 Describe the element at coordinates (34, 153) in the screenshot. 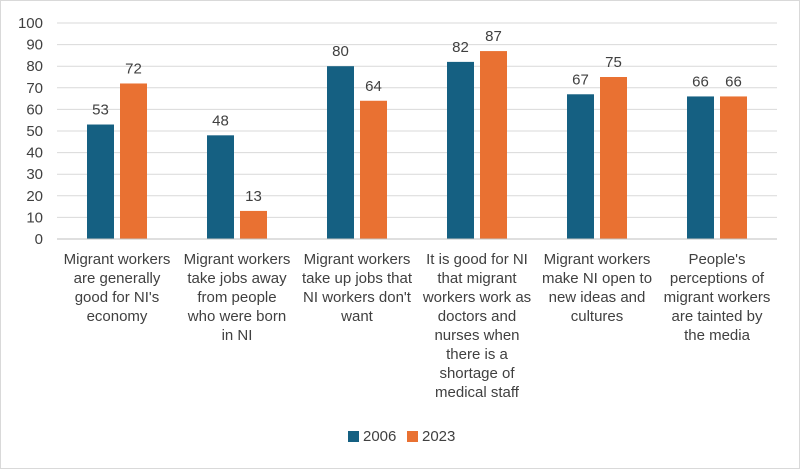

I see `y-tick-label: 40` at that location.